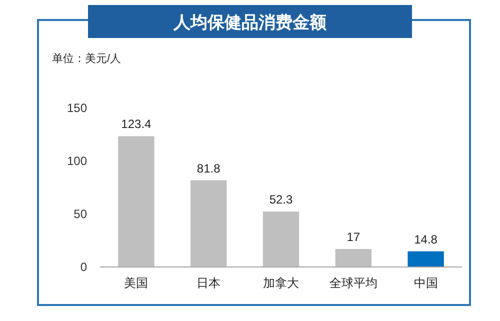 This screenshot has width=500, height=321. Describe the element at coordinates (136, 124) in the screenshot. I see `data-label: 123.4` at that location.